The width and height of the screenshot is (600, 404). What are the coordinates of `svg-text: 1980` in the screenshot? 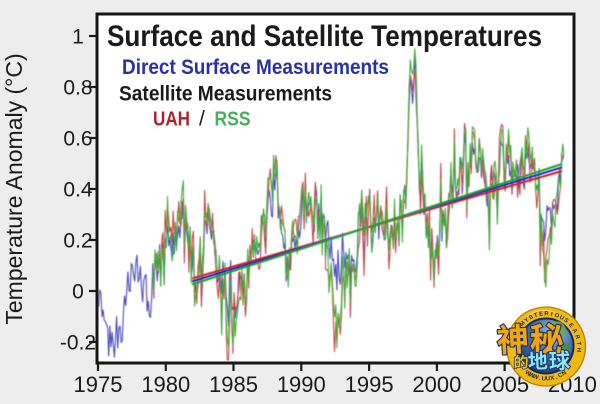 It's located at (165, 384).